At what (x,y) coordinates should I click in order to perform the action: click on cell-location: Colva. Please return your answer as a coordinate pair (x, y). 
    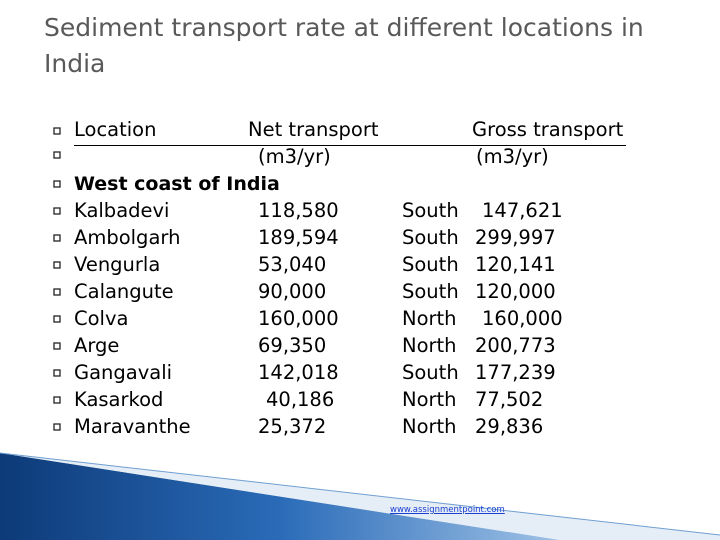
    Looking at the image, I should click on (101, 318).